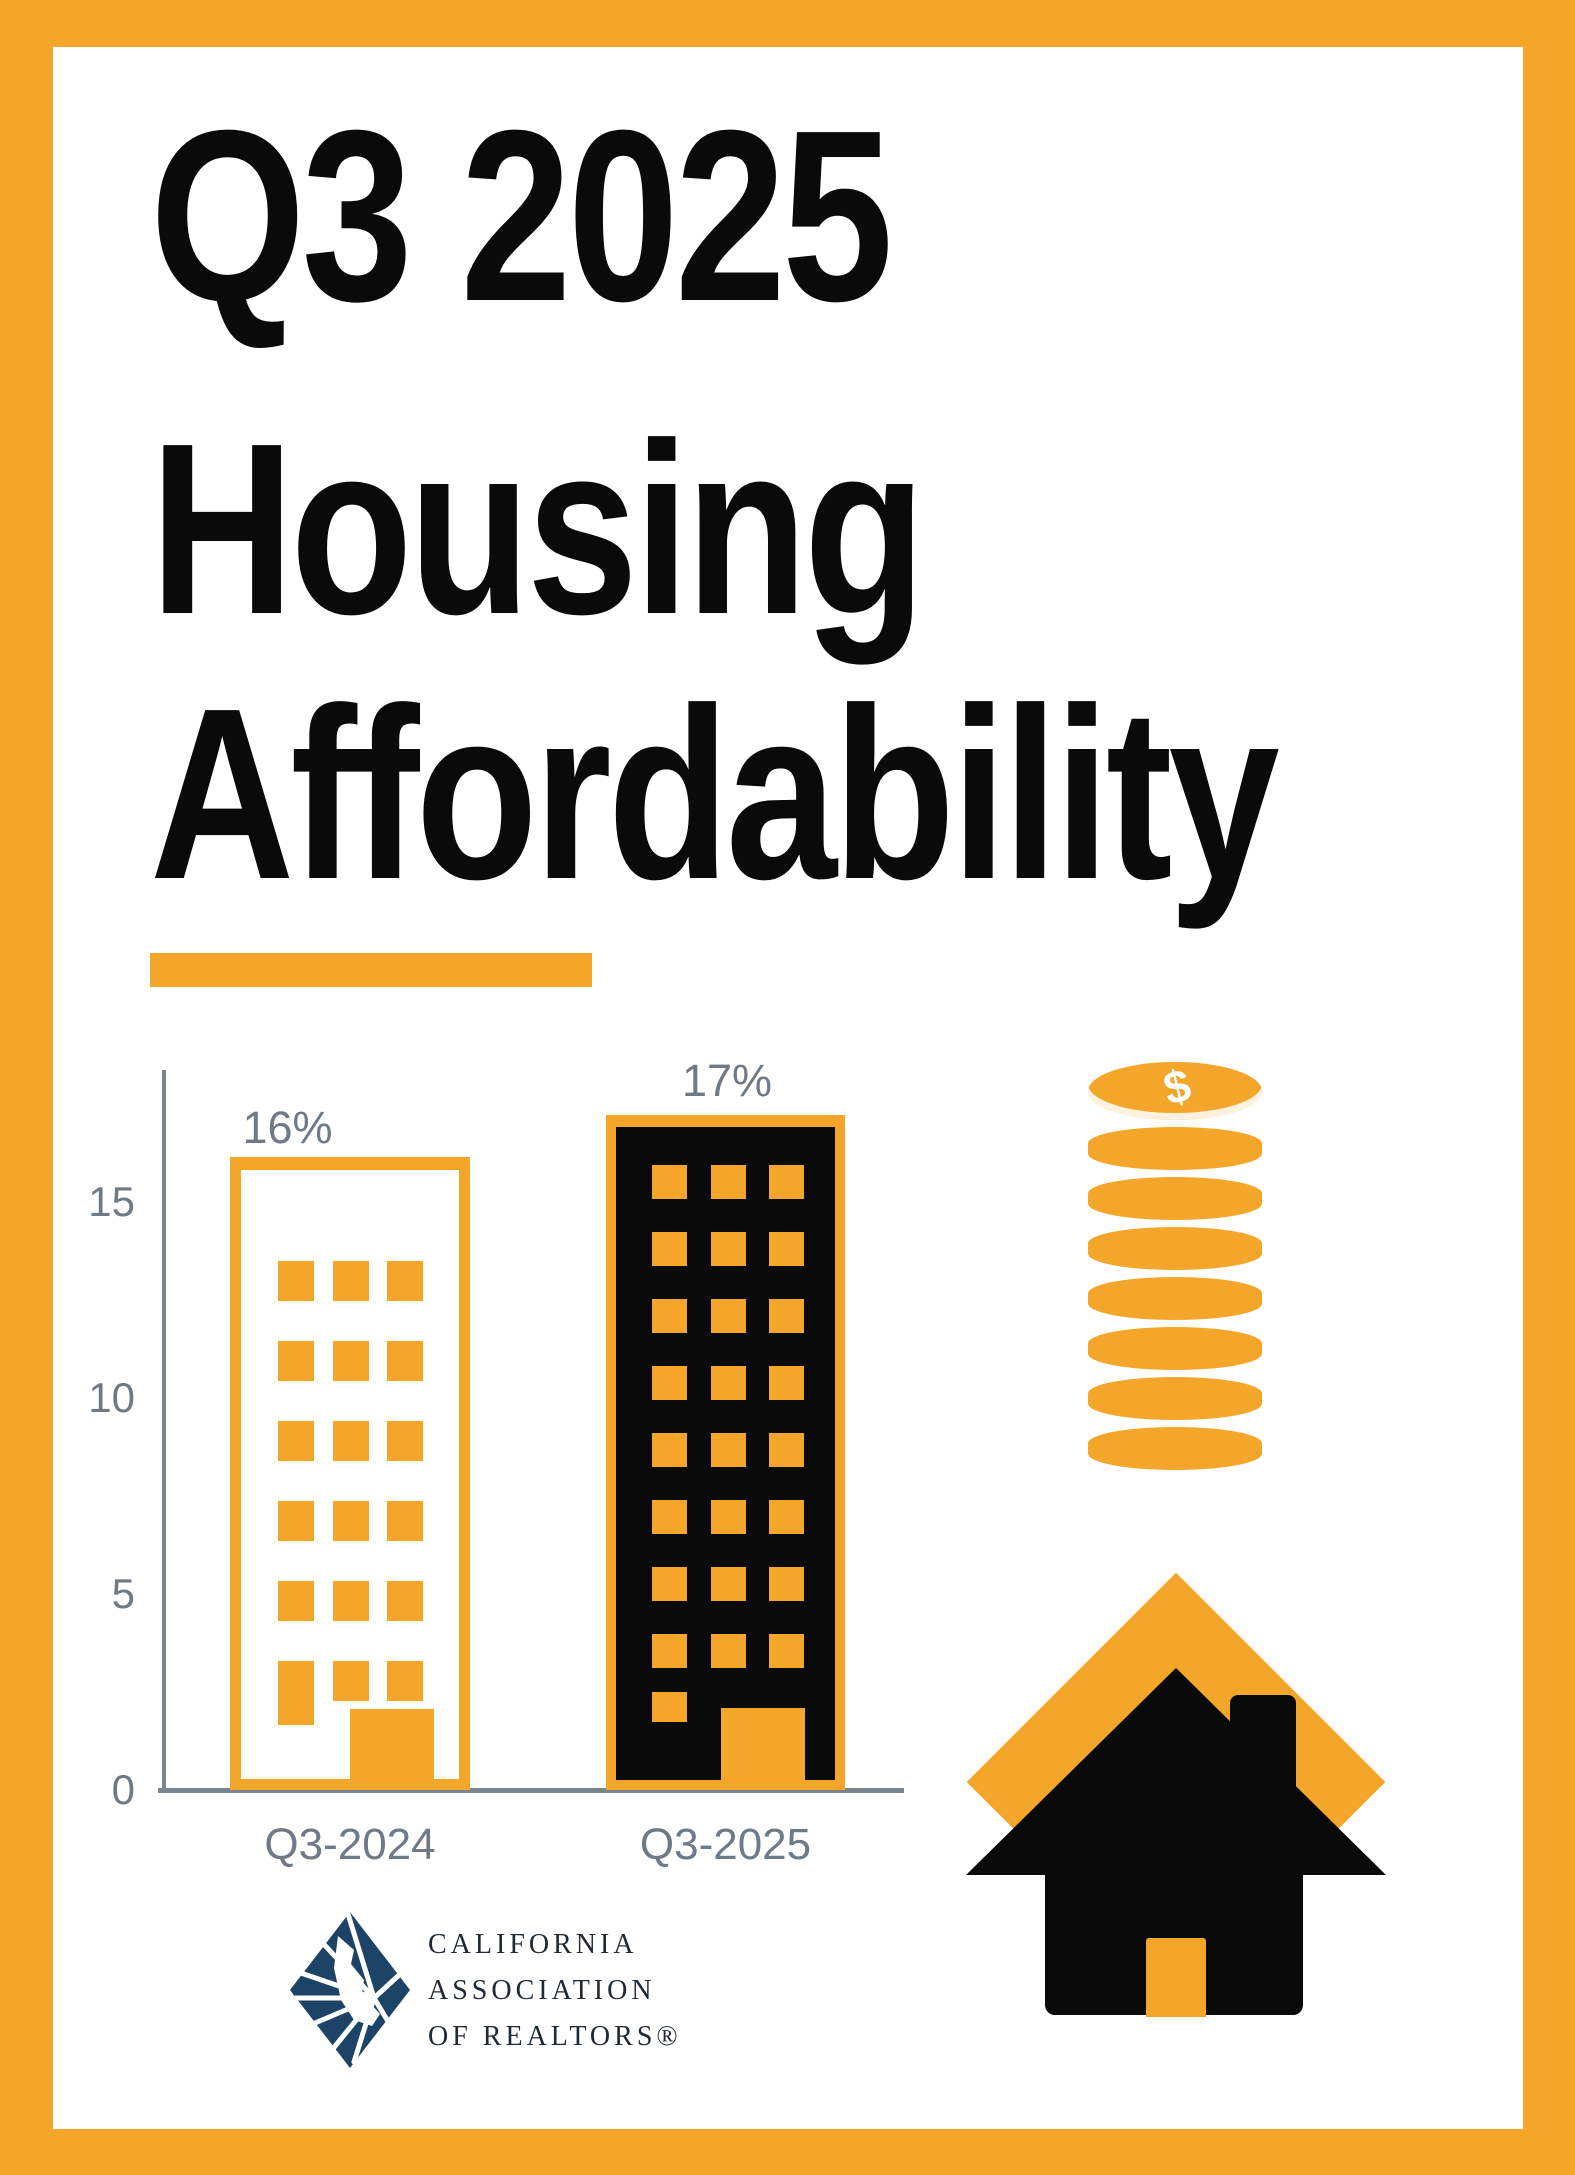 Image resolution: width=1575 pixels, height=2175 pixels. What do you see at coordinates (1263, 1790) in the screenshot?
I see `house-chimney` at bounding box center [1263, 1790].